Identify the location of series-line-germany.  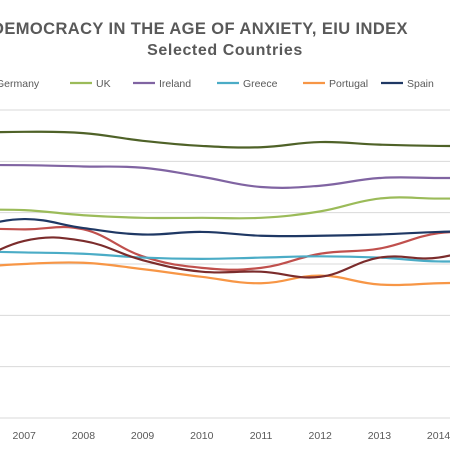
(225, 139).